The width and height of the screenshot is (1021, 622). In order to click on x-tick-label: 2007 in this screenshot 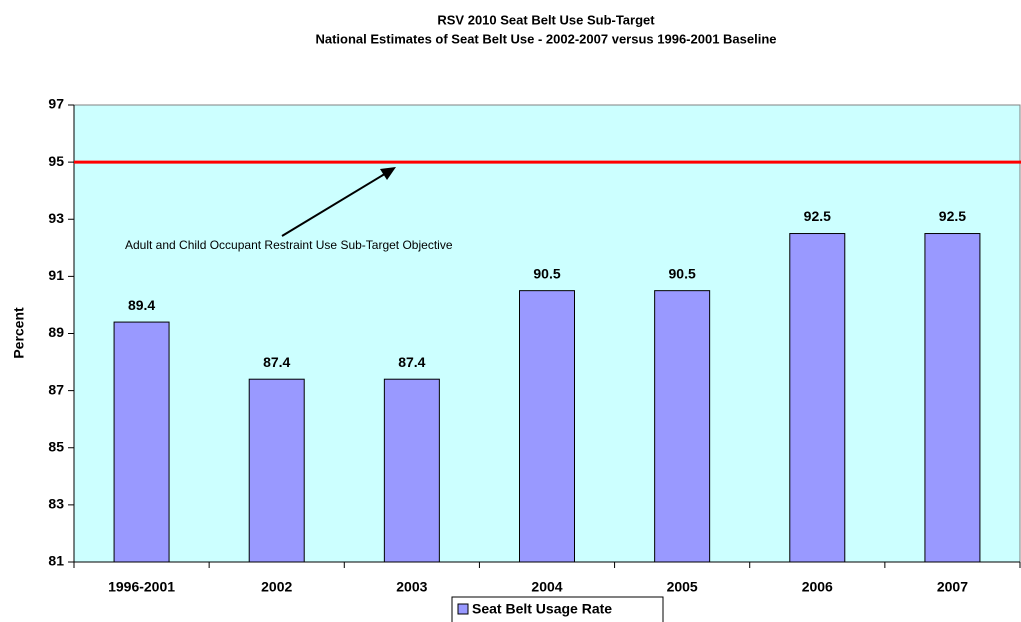, I will do `click(952, 587)`.